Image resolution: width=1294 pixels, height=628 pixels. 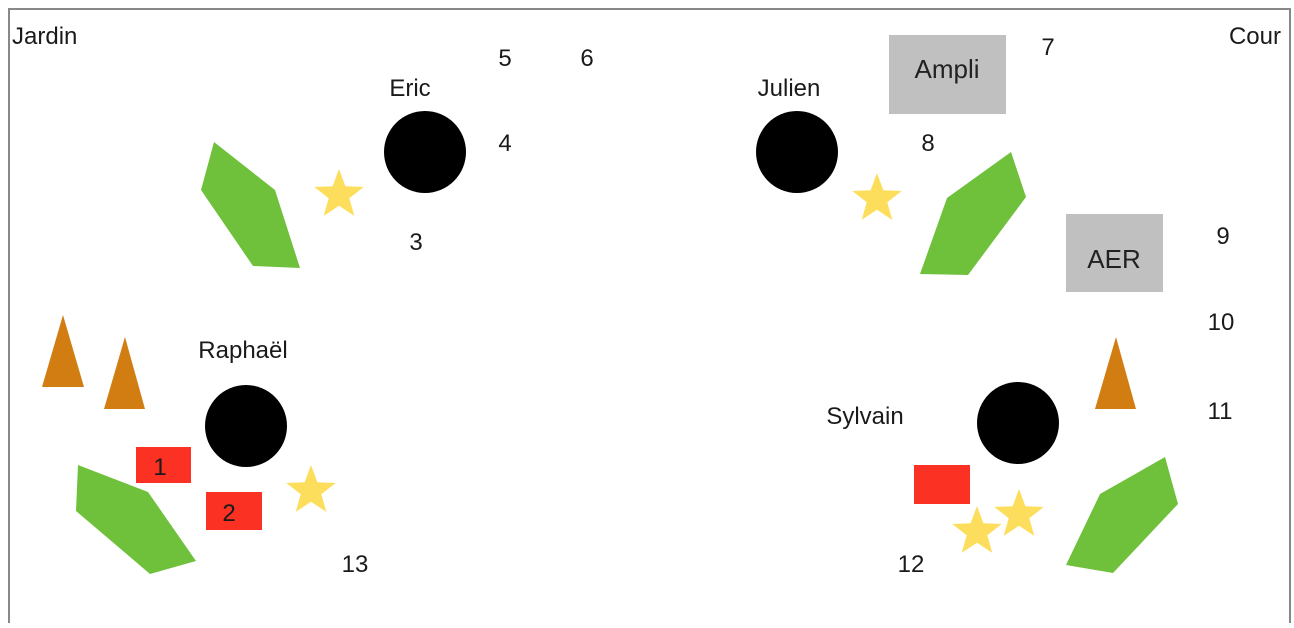 What do you see at coordinates (586, 58) in the screenshot?
I see `position-6: 6` at bounding box center [586, 58].